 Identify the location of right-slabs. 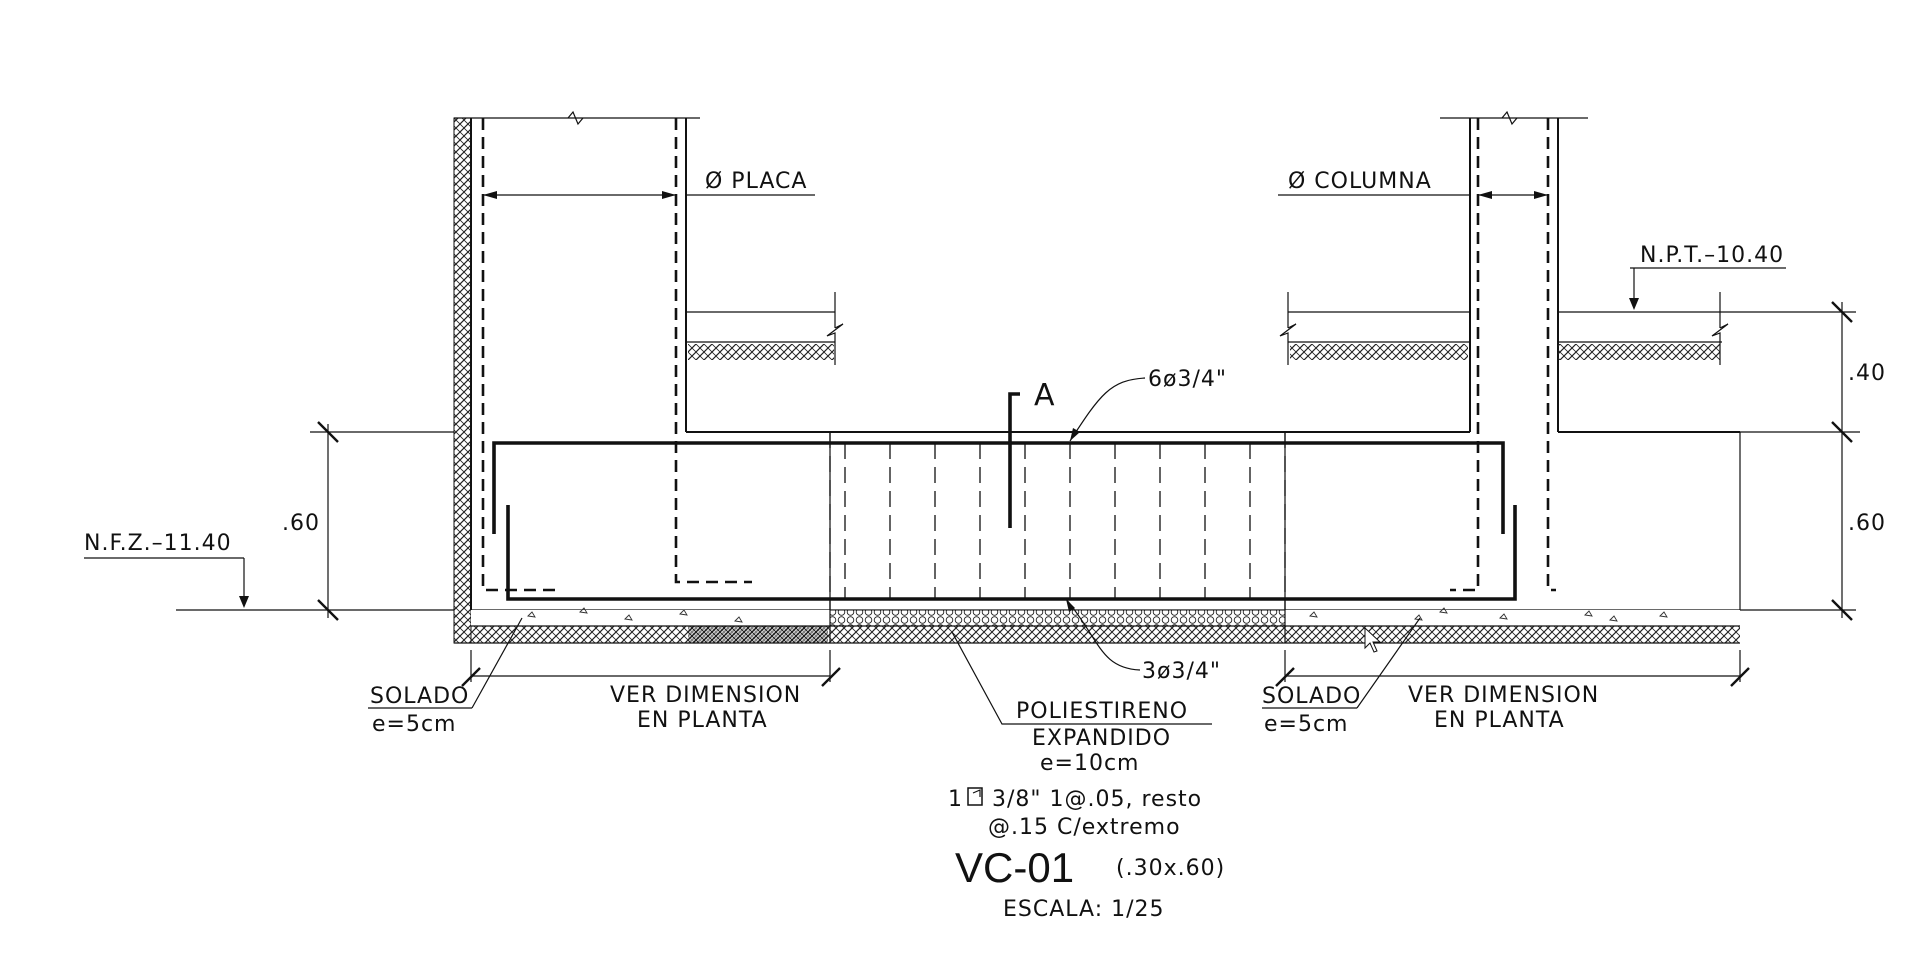
(1567, 328).